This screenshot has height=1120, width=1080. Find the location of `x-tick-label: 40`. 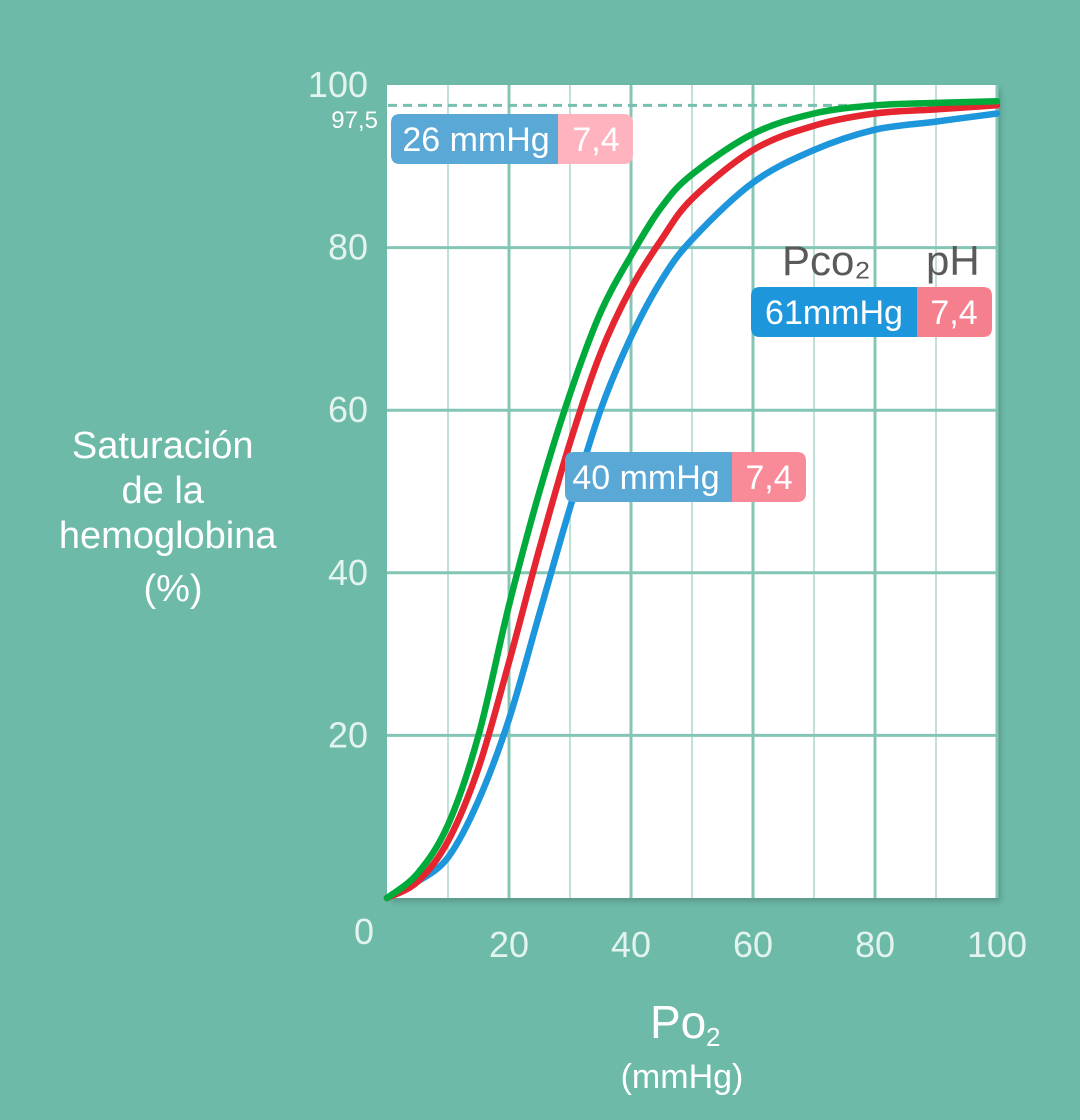

x-tick-label: 40 is located at coordinates (631, 944).